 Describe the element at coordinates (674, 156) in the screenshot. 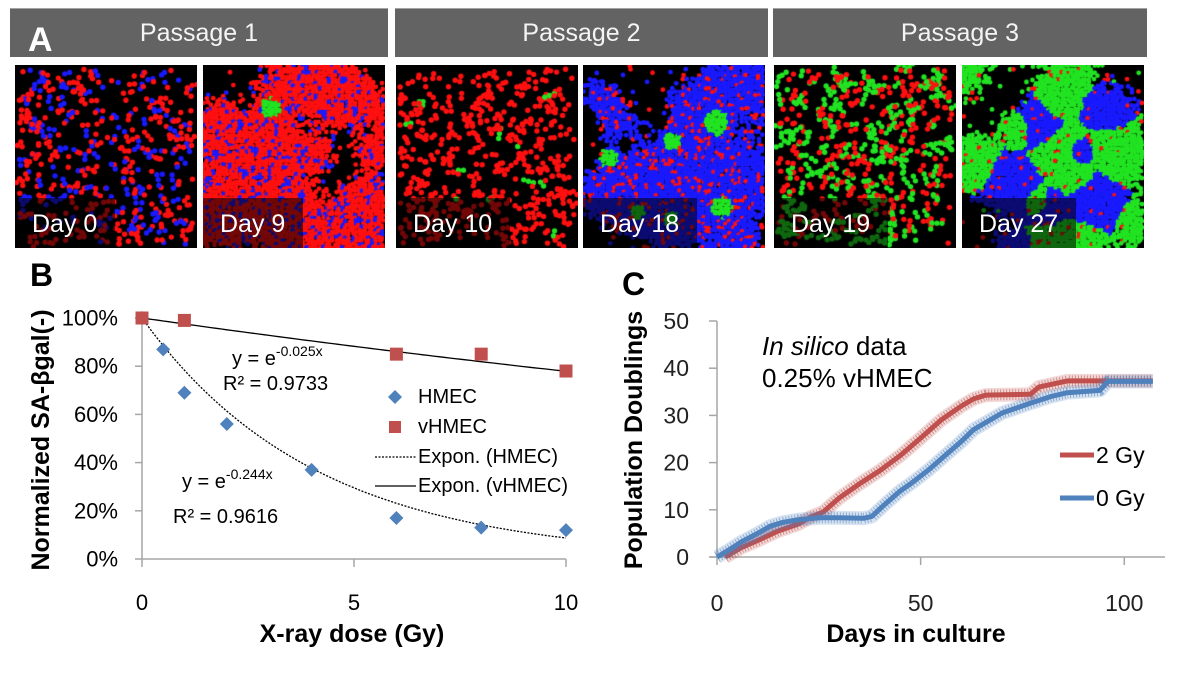

I see `simulation-image-p2-late: Day 18` at that location.